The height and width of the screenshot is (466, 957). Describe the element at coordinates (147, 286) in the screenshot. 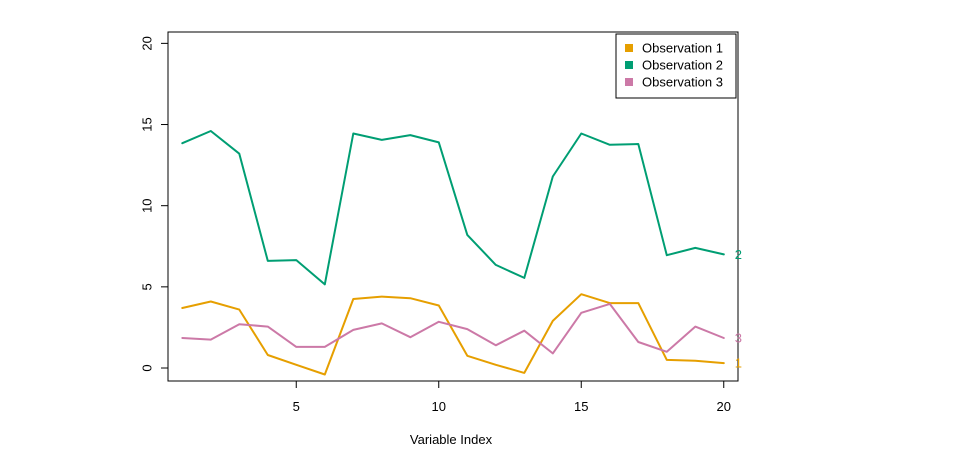

I see `y-tick-label: 5` at that location.